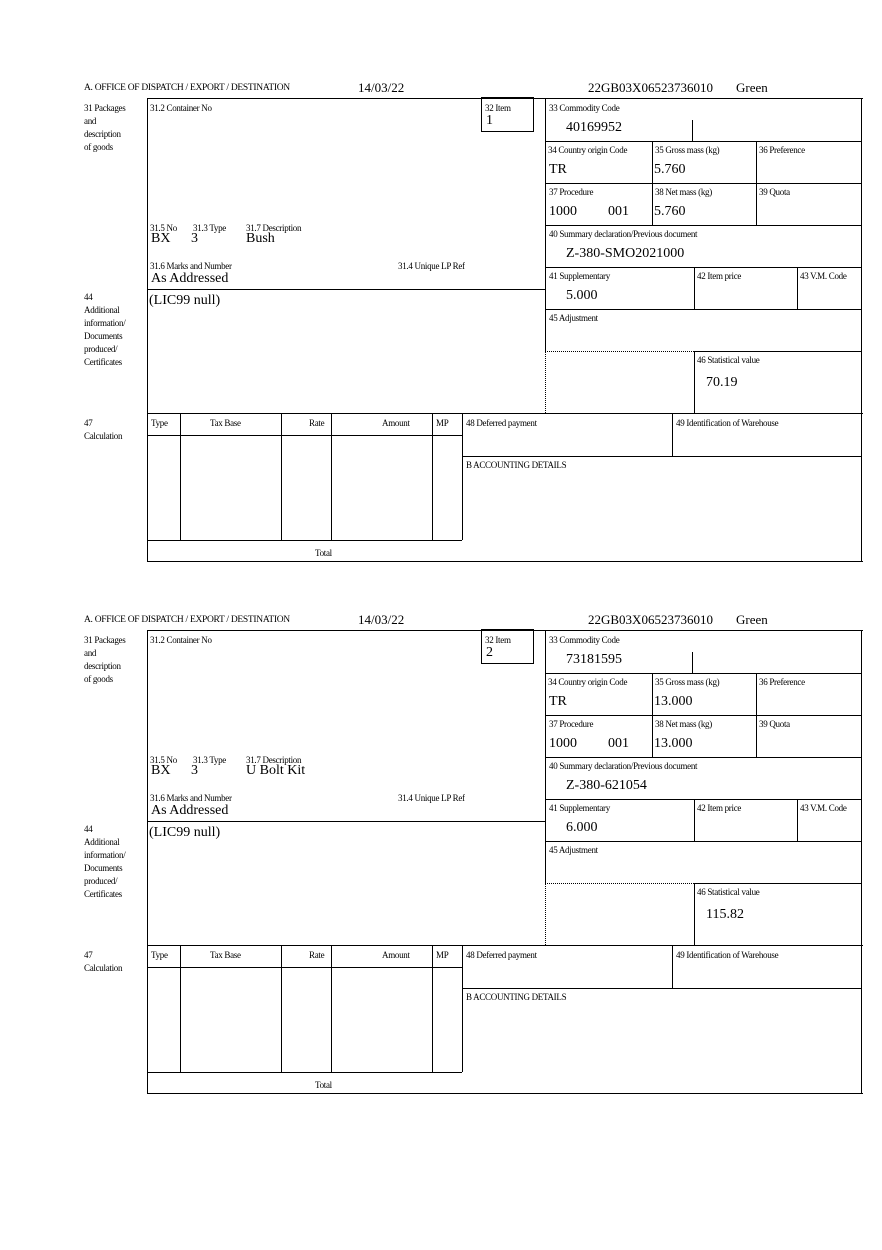 This screenshot has height=1250, width=882. What do you see at coordinates (105, 108) in the screenshot?
I see `packages-label-1: 31 Packages` at bounding box center [105, 108].